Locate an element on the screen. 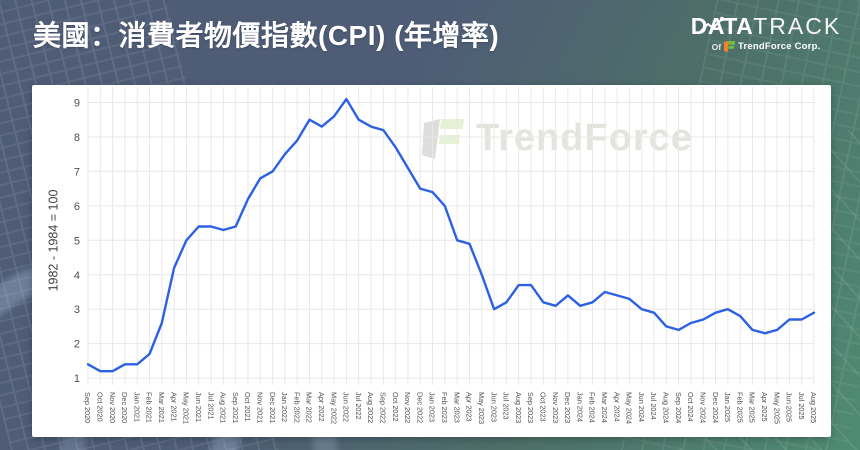  y-tick-label: 5 is located at coordinates (77, 241).